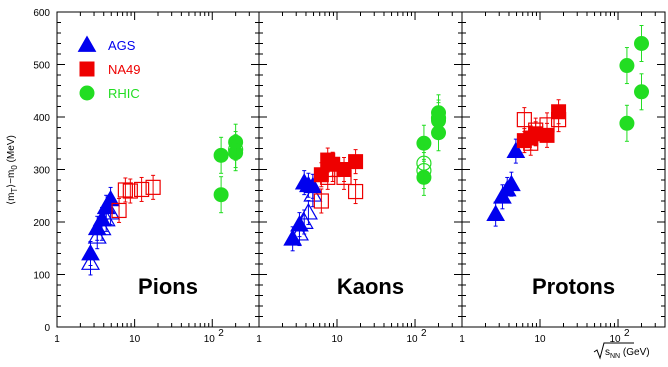 The height and width of the screenshot is (367, 668). What do you see at coordinates (124, 93) in the screenshot?
I see `legend-label-rhic: RHIC` at bounding box center [124, 93].